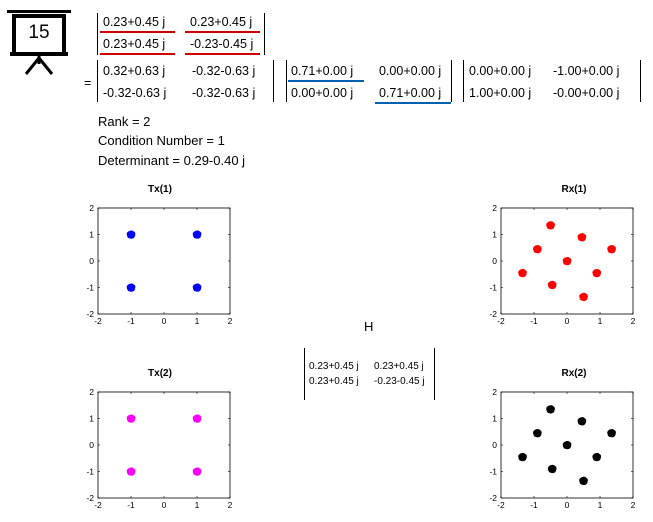  Describe the element at coordinates (222, 44) in the screenshot. I see `matrix-cell: -0.23-0.45 j` at that location.